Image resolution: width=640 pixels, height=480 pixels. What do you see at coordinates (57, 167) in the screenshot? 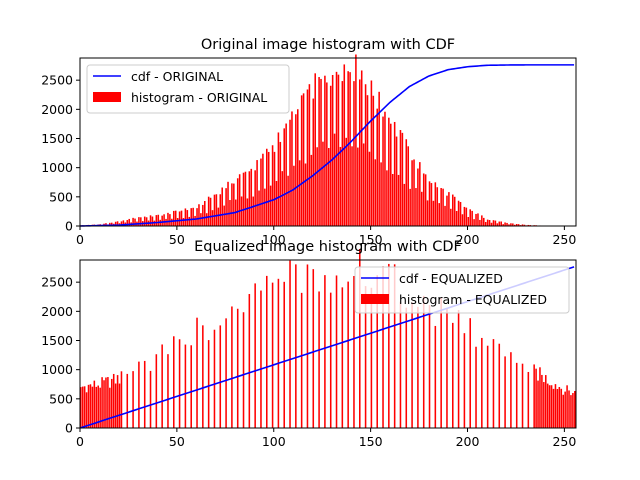
I see `y-tick-label: 1000` at bounding box center [57, 167].